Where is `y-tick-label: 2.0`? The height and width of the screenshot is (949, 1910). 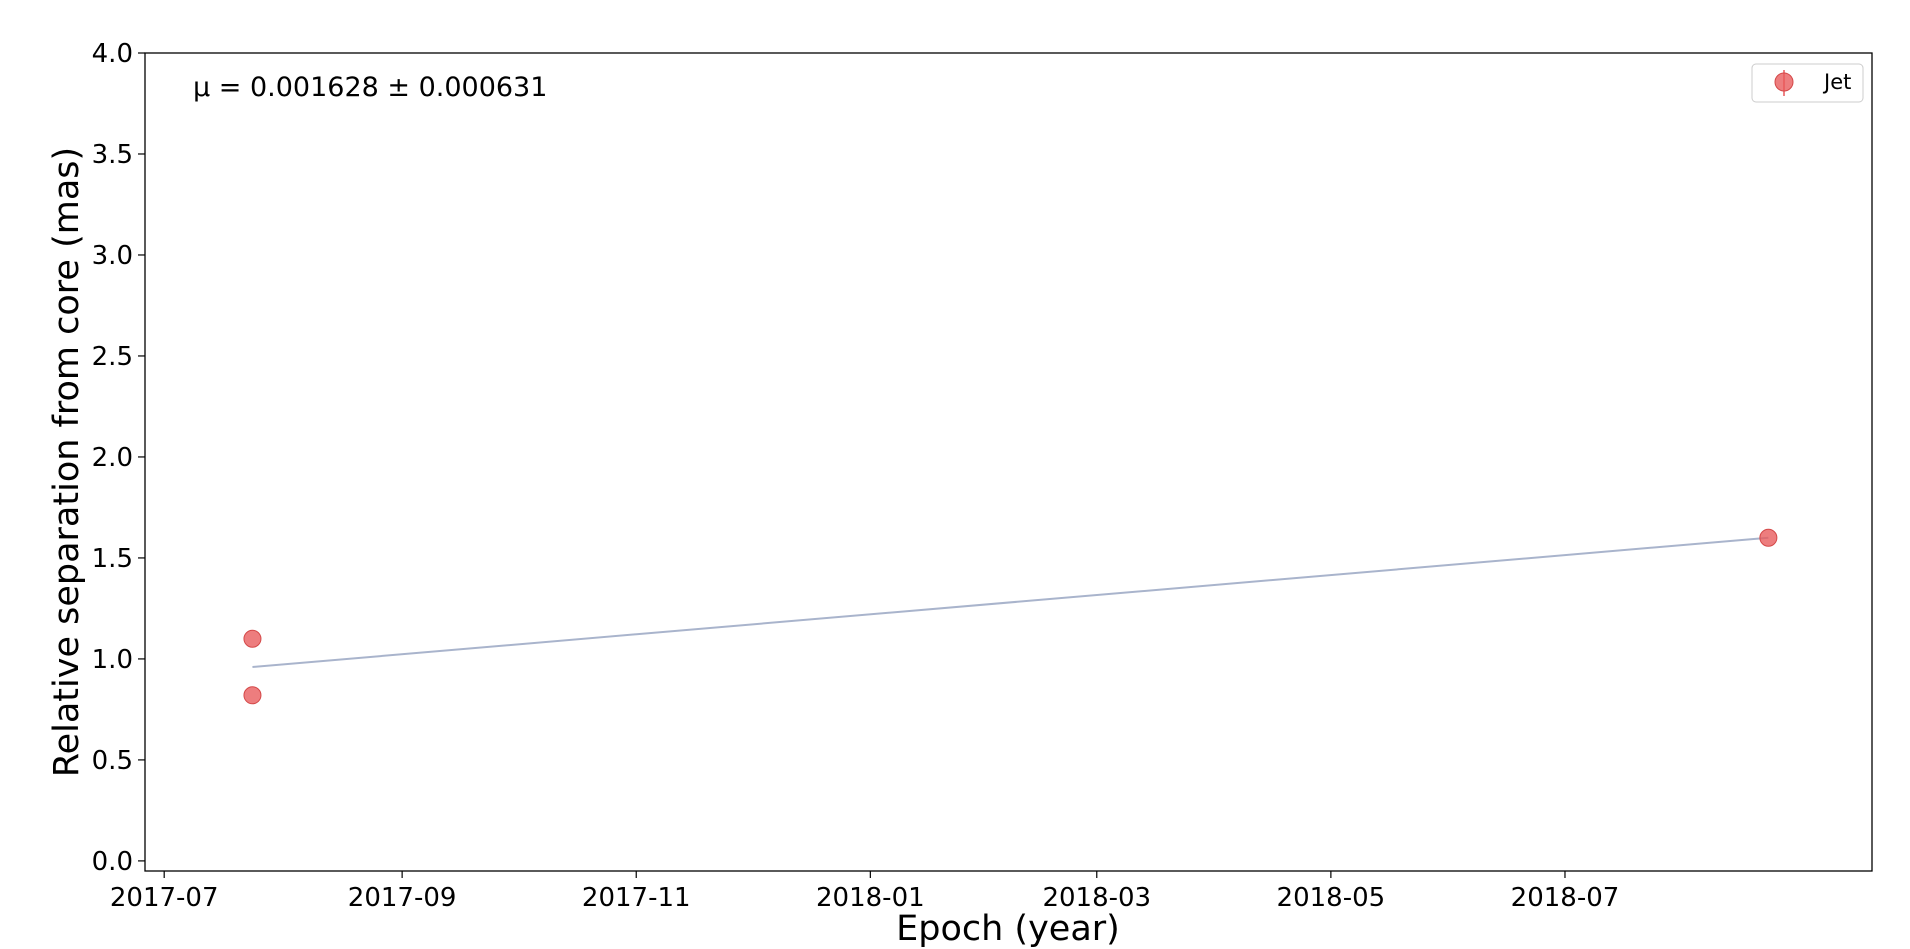
y-tick-label: 2.0 is located at coordinates (112, 458).